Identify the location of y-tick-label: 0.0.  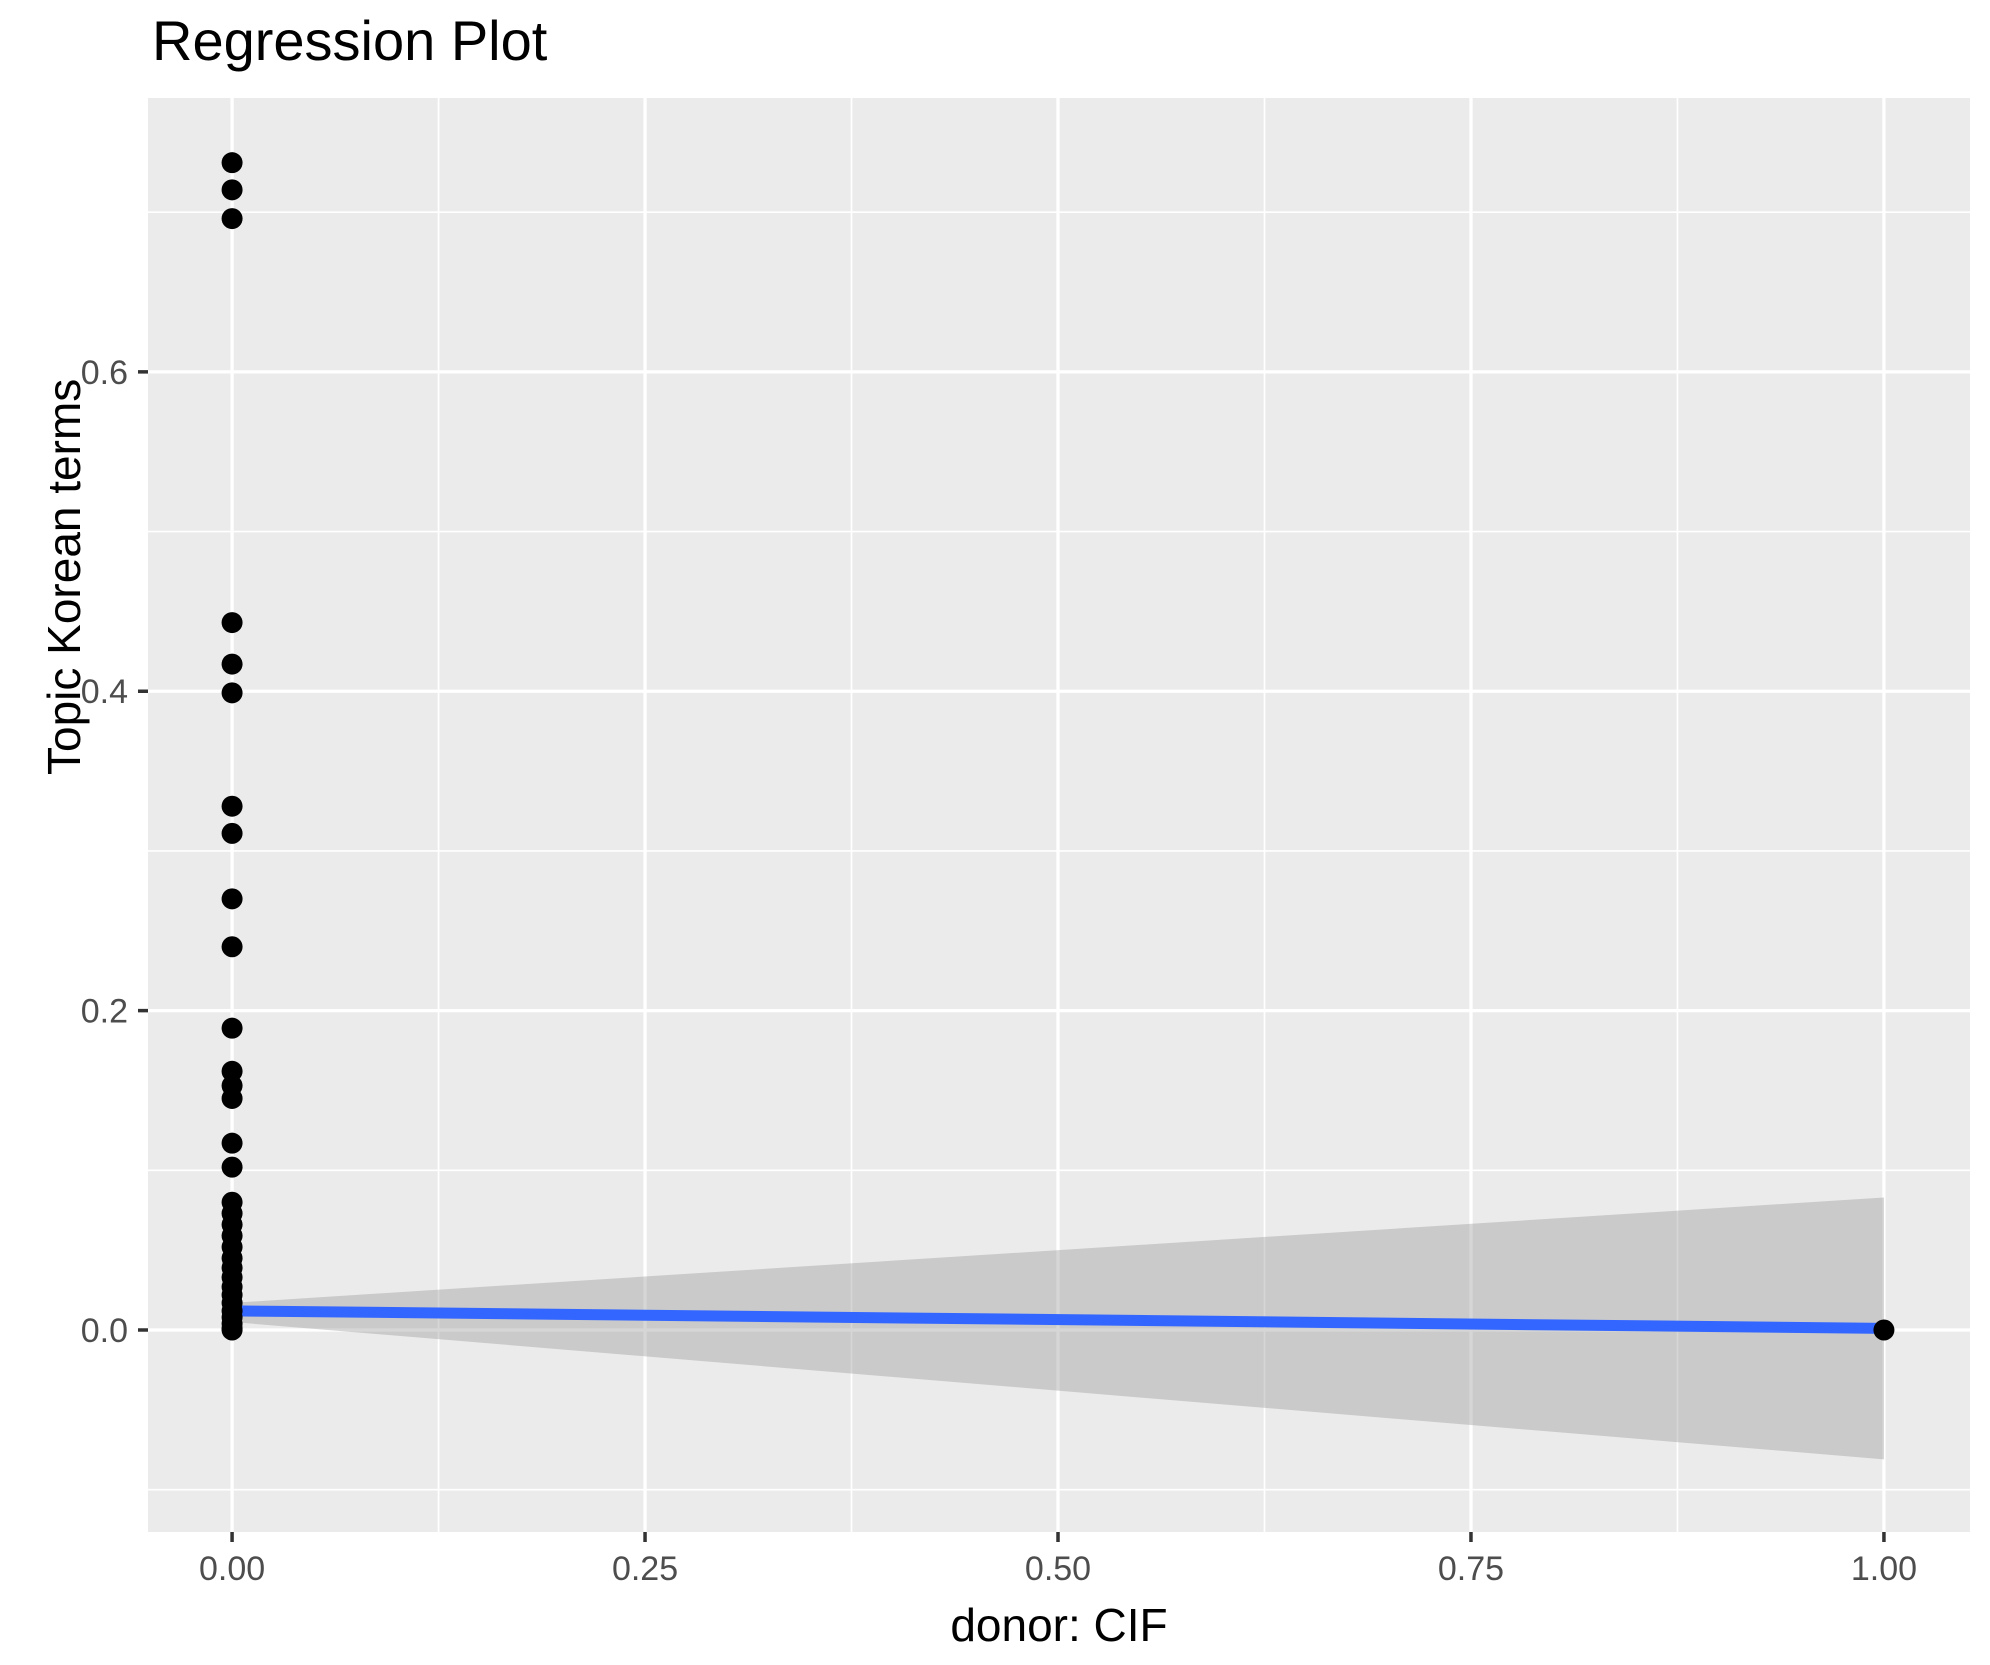
(104, 1331).